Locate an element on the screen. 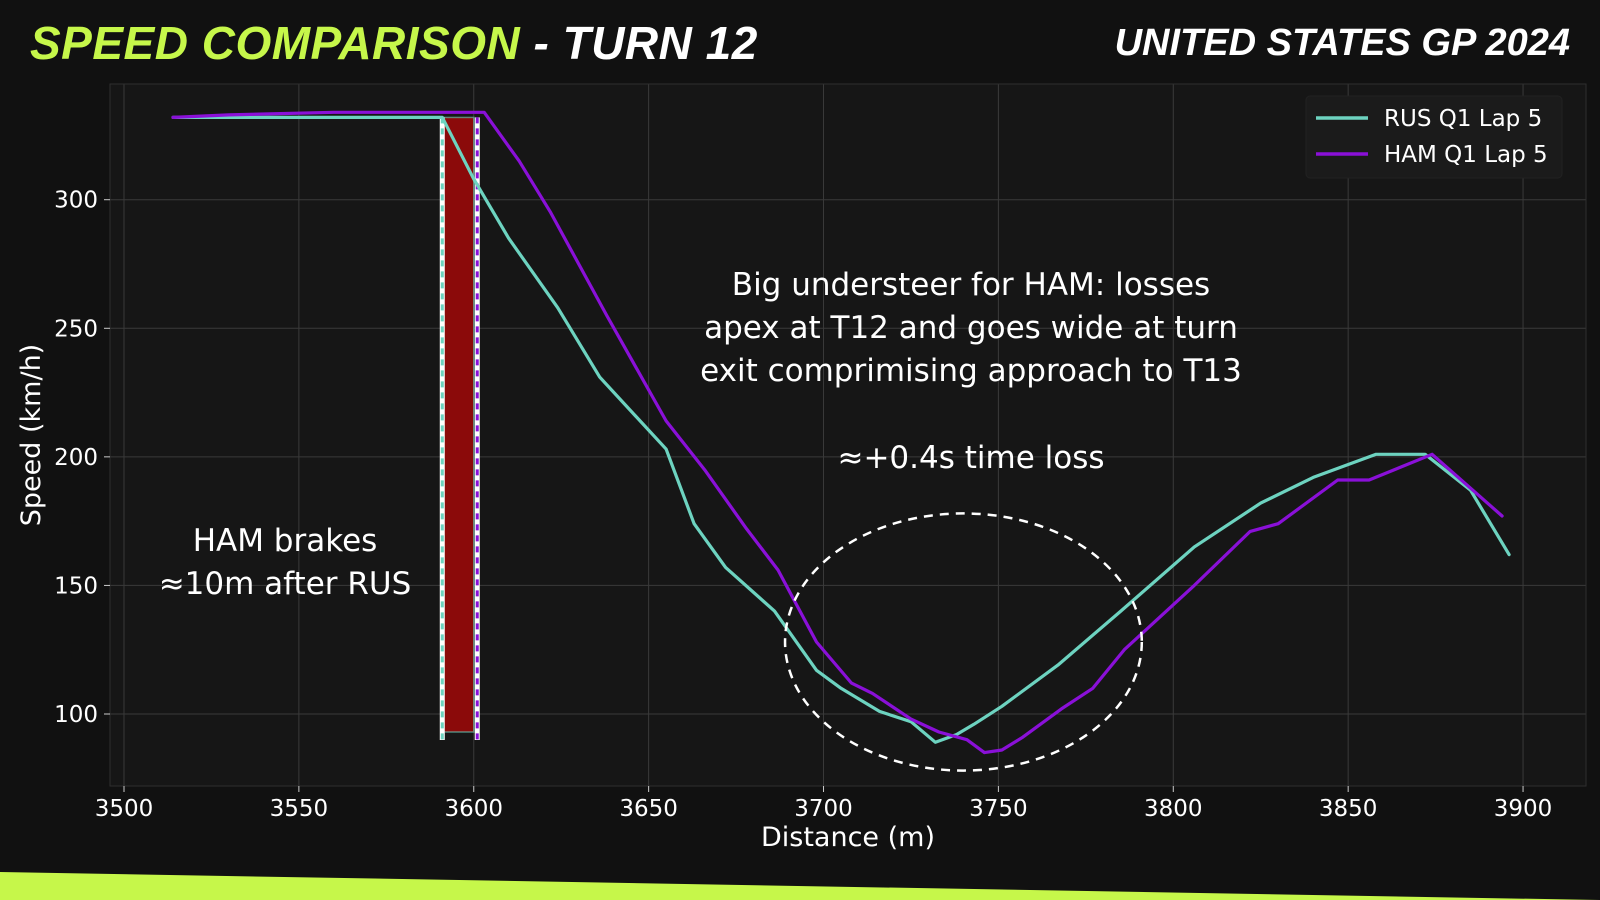  x-tick-label: 3850 is located at coordinates (1348, 809).